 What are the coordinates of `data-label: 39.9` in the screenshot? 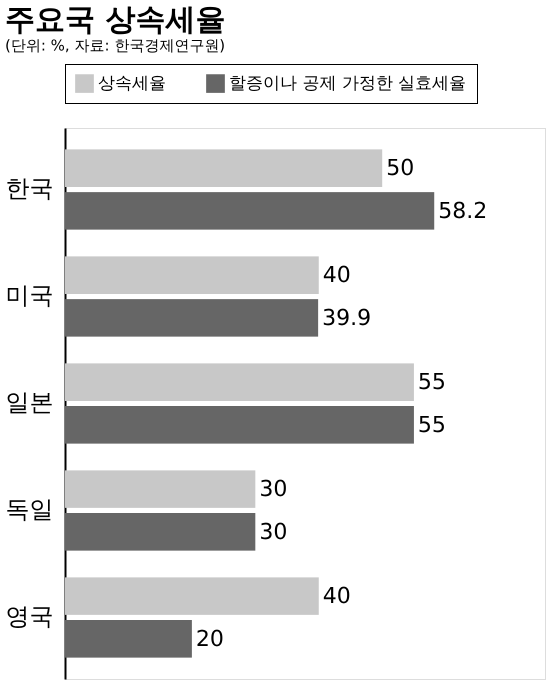 It's located at (347, 318).